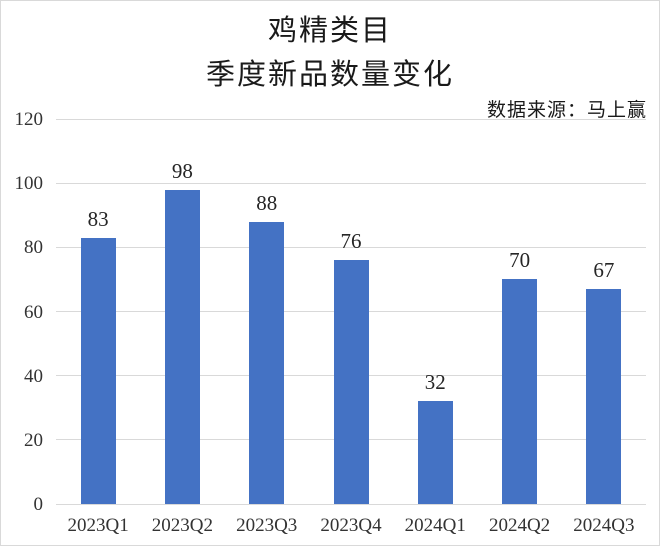  Describe the element at coordinates (182, 170) in the screenshot. I see `bar-value-label: 98` at that location.